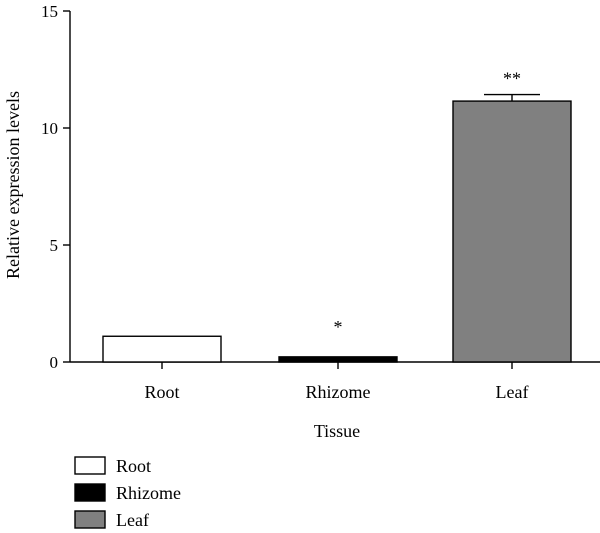  What do you see at coordinates (132, 520) in the screenshot?
I see `legend-label-leaf: Leaf` at bounding box center [132, 520].